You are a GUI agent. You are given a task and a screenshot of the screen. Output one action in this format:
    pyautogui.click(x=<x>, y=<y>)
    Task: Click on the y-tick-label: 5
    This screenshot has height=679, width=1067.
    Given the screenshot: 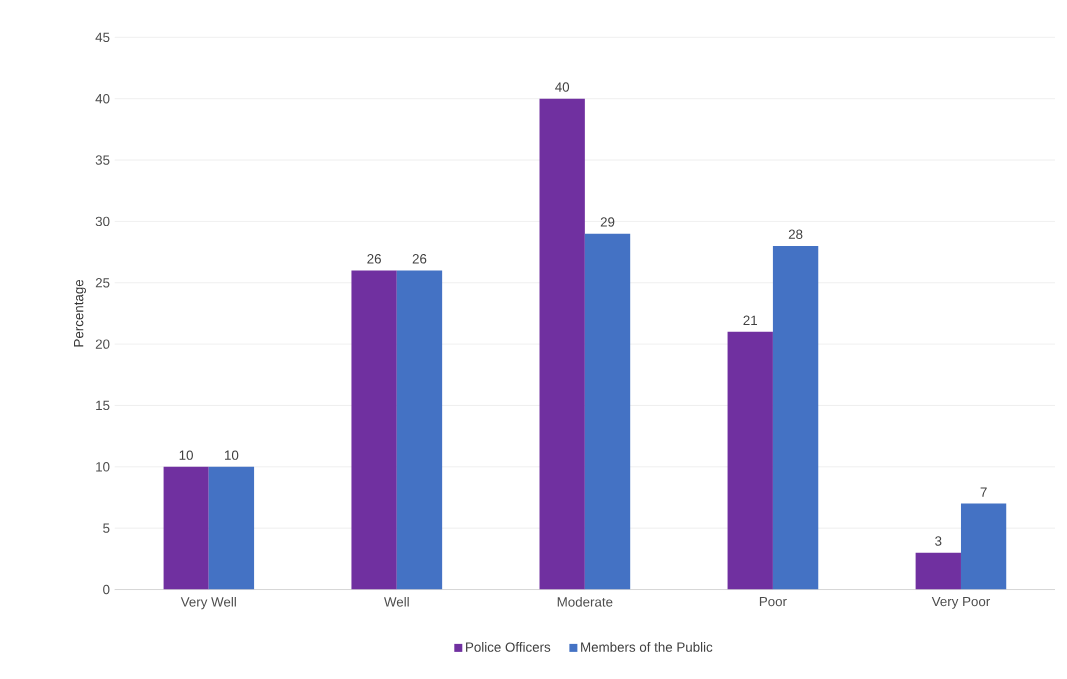 What is the action you would take?
    pyautogui.click(x=106, y=528)
    